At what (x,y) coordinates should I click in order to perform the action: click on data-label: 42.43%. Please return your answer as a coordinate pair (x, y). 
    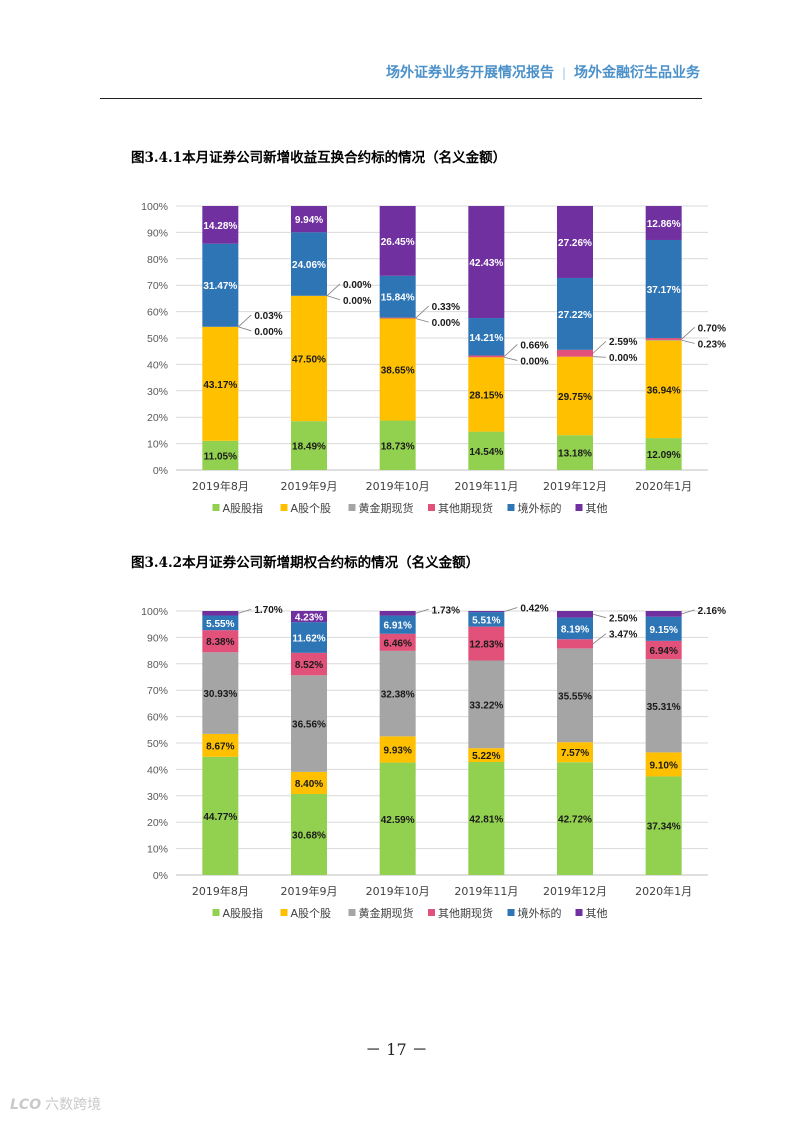
    Looking at the image, I should click on (486, 263).